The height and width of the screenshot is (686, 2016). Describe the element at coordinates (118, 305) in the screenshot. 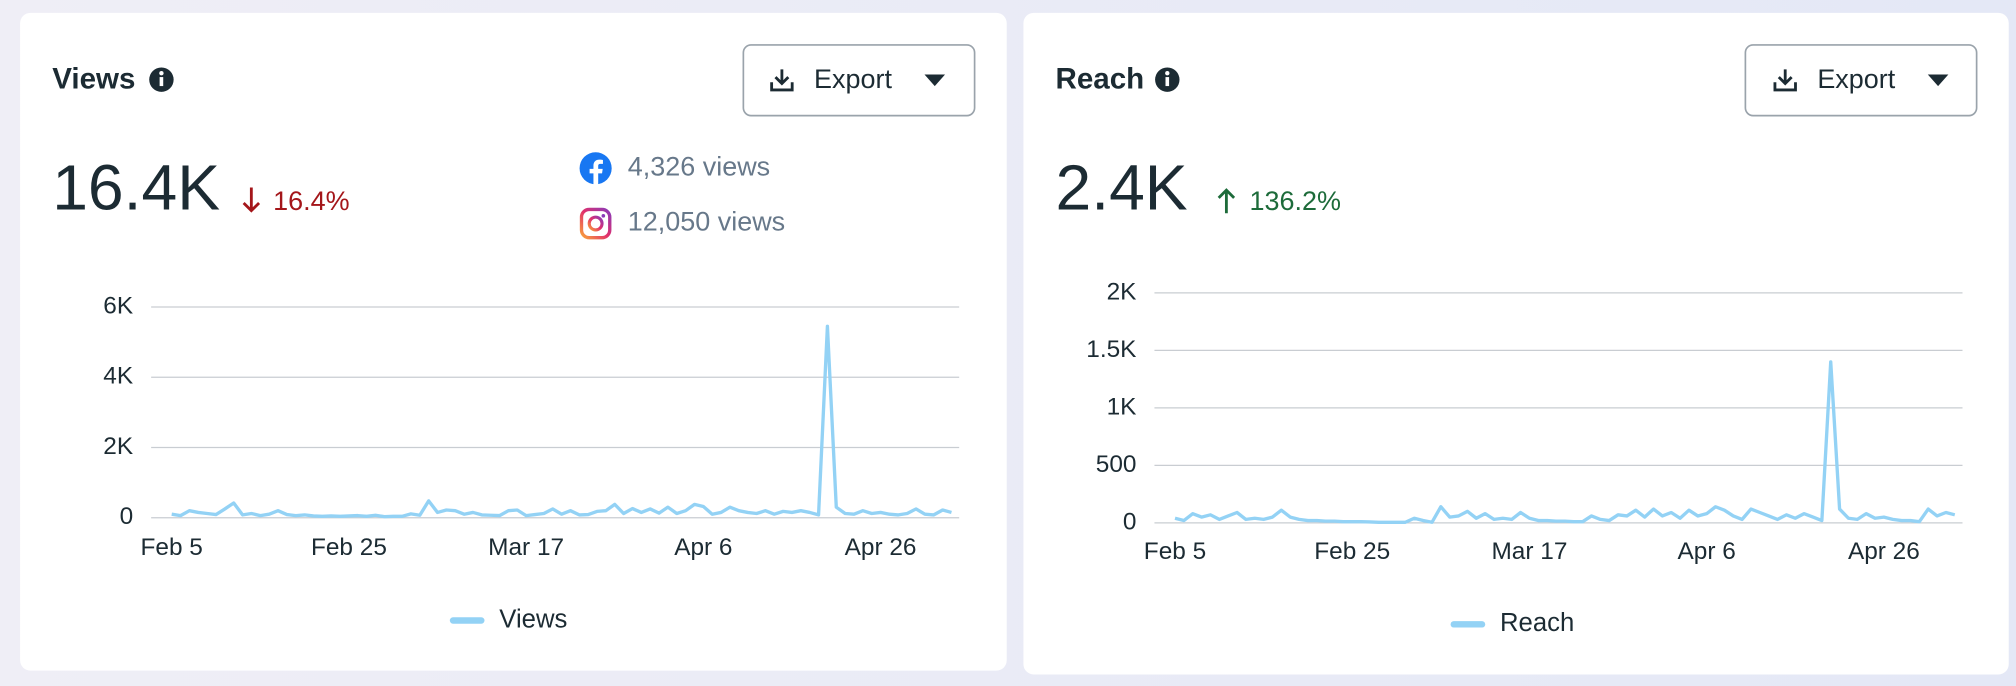

I see `y-tick-label: 6K` at that location.